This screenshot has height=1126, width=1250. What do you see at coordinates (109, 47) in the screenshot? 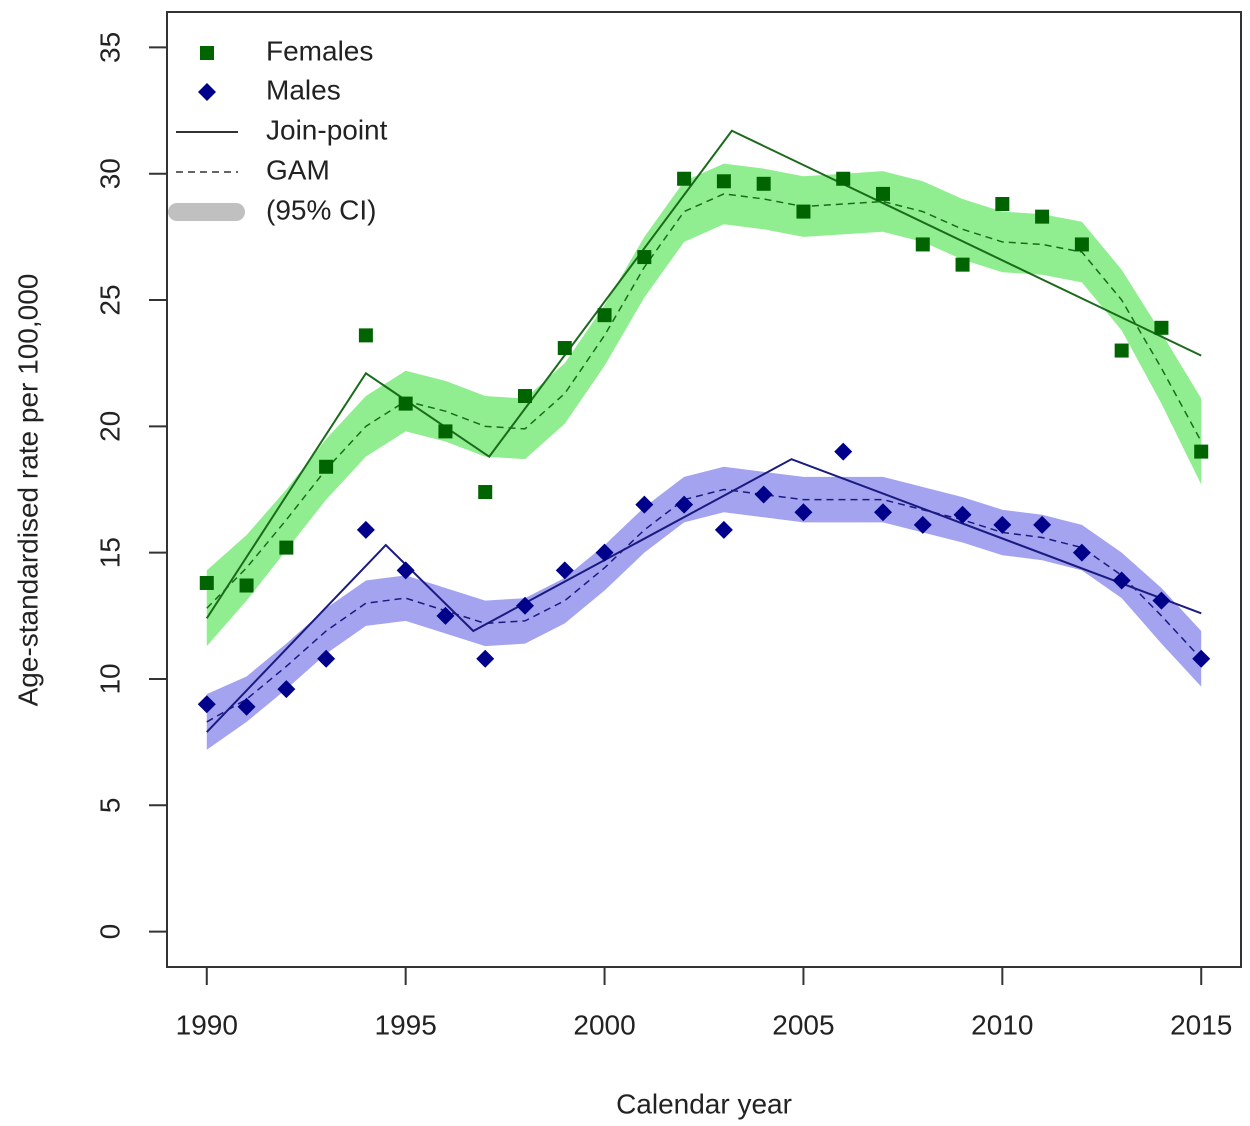
I see `y-tick-label: 35` at bounding box center [109, 47].